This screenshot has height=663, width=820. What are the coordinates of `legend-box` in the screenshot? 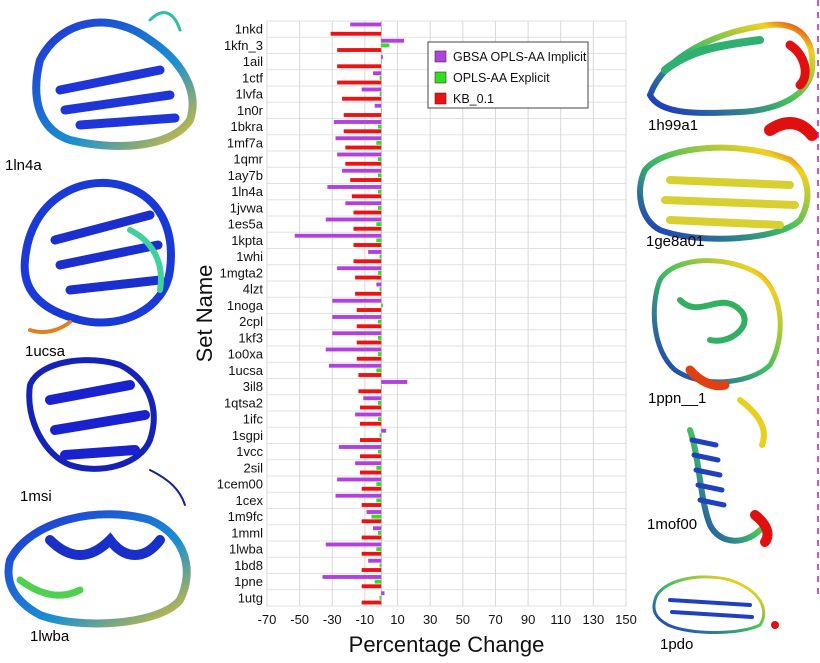 It's located at (508, 75).